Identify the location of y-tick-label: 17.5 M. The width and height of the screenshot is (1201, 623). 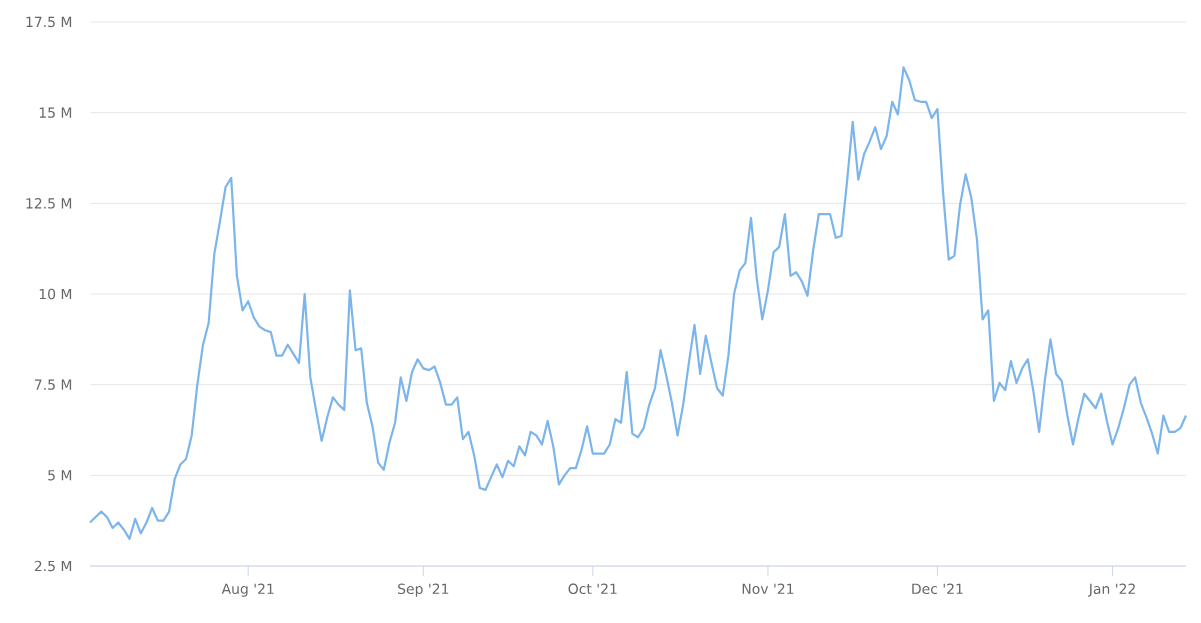
(49, 22).